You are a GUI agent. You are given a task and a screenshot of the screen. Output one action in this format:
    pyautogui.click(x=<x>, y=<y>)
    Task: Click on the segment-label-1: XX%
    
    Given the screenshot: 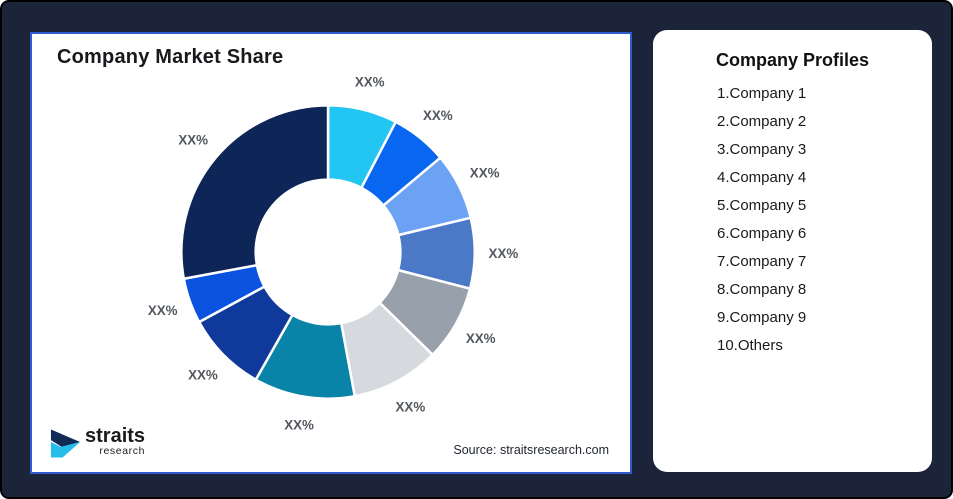 What is the action you would take?
    pyautogui.click(x=370, y=81)
    